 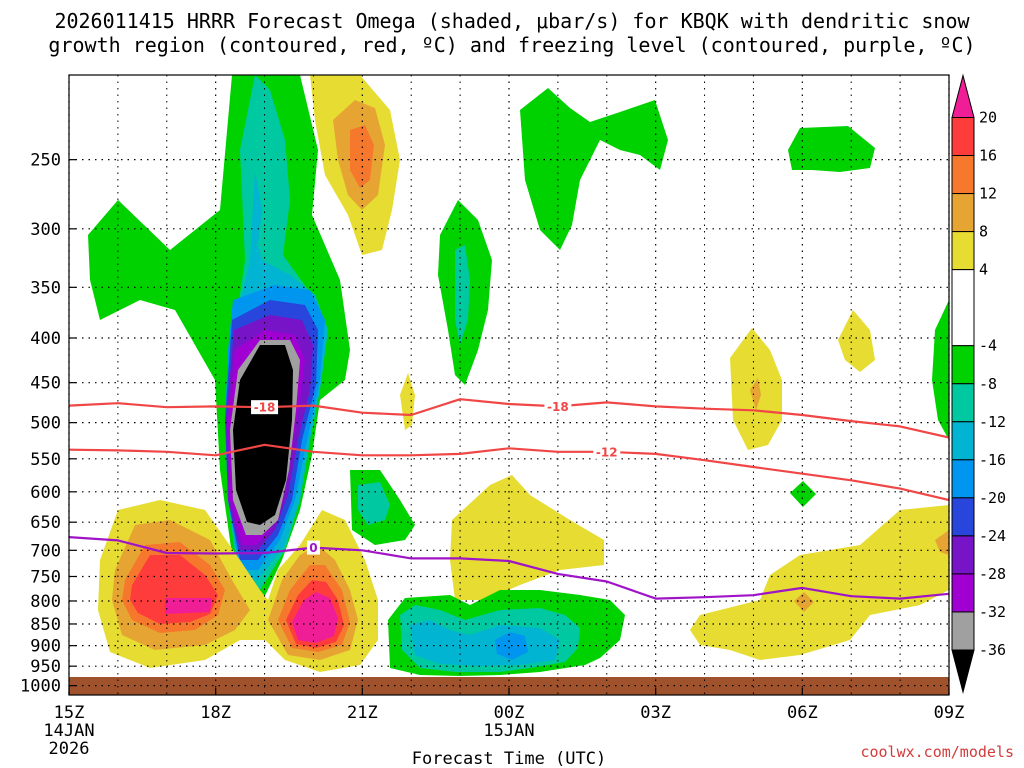 I want to click on colorbar-label--28: -28, so click(x=992, y=574).